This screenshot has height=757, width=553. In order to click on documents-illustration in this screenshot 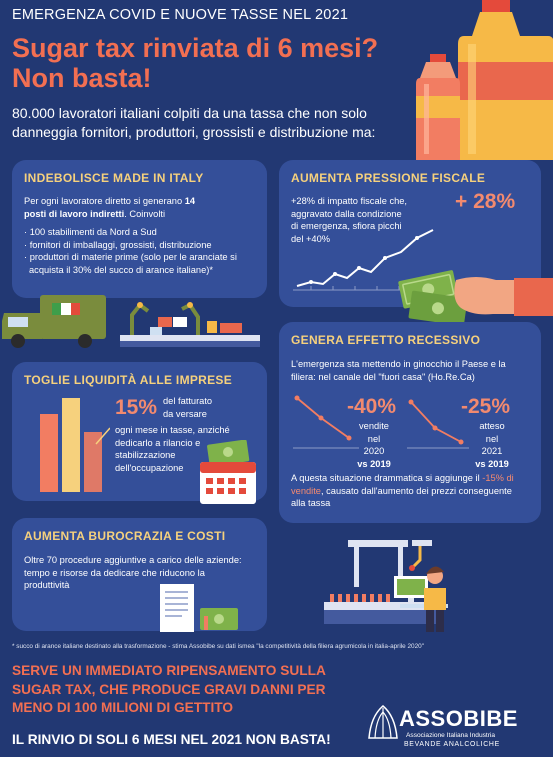, I will do `click(199, 608)`.